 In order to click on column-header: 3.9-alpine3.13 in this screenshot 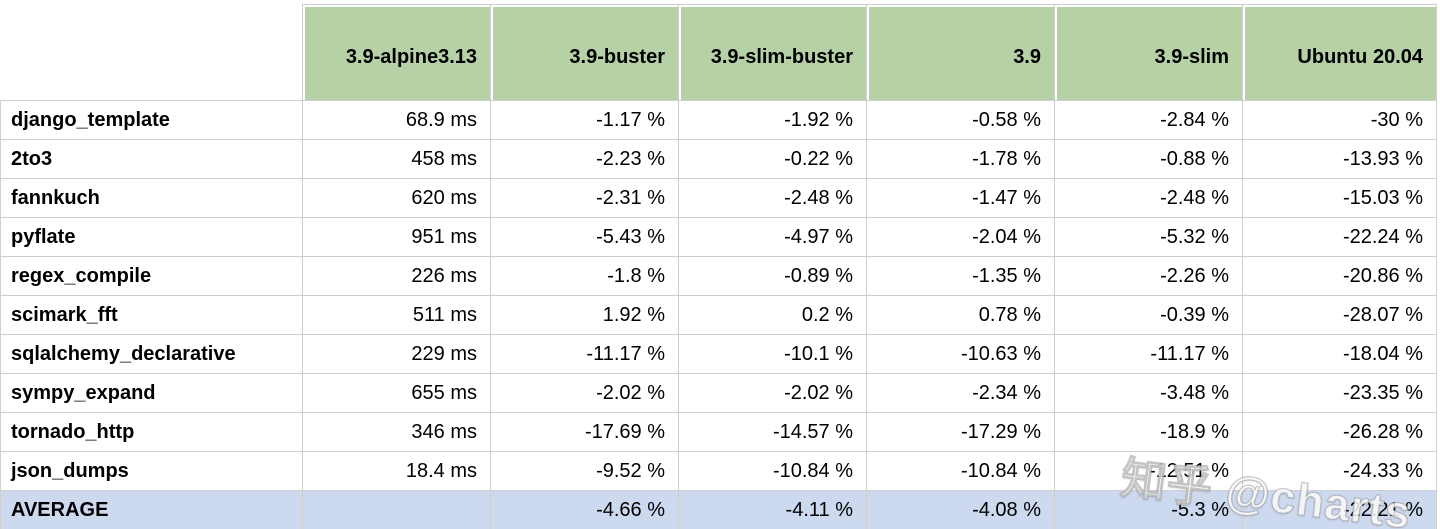, I will do `click(396, 52)`.